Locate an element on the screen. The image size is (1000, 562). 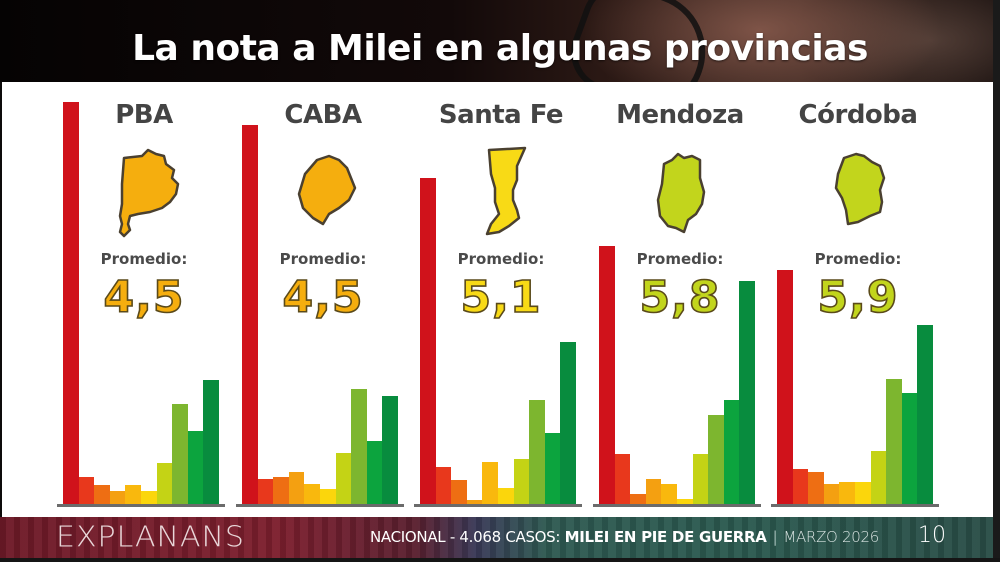
province-chart-mendoza: Mendoza Promedio: 5,8 is located at coordinates (679, 299).